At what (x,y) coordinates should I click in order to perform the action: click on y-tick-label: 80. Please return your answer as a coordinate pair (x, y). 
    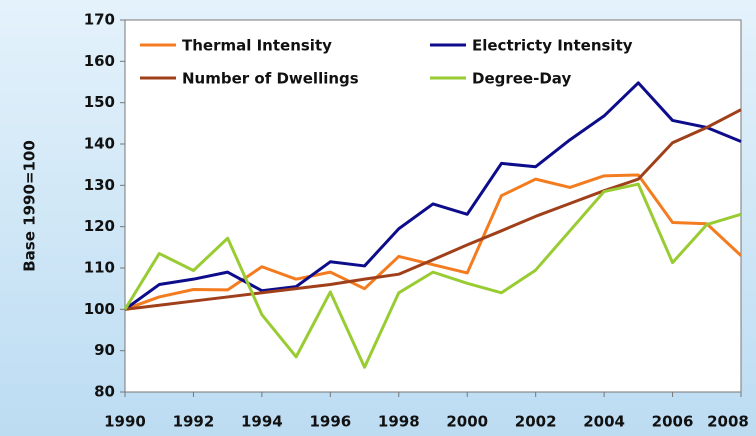
    Looking at the image, I should click on (104, 392).